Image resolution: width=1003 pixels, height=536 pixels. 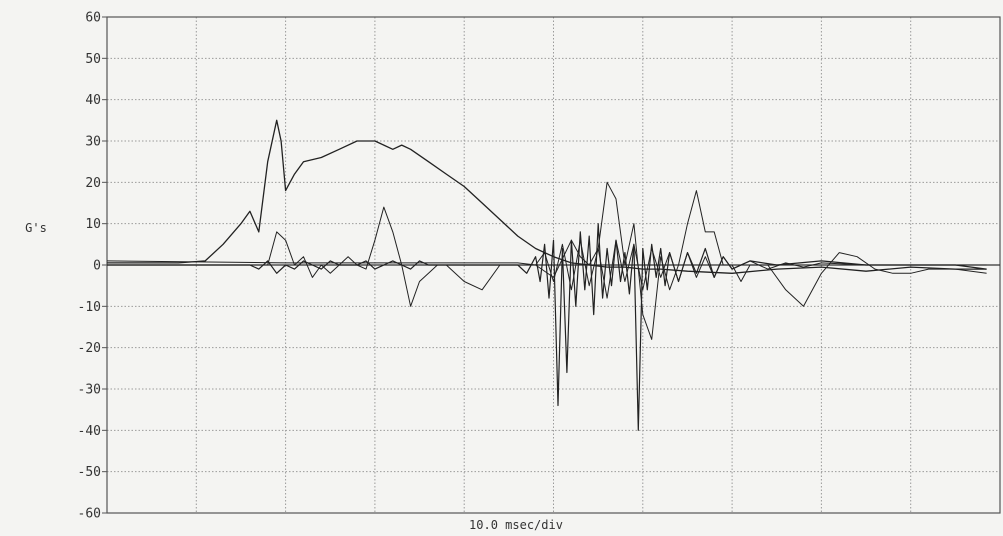 I want to click on y-tick-label: -10, so click(x=89, y=307).